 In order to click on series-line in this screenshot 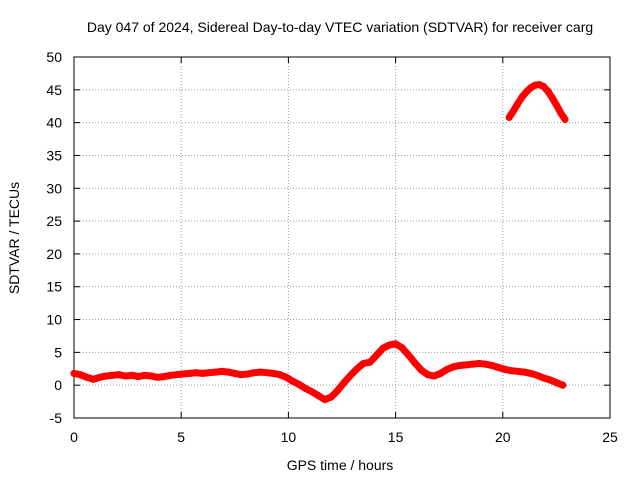, I will do `click(318, 372)`.